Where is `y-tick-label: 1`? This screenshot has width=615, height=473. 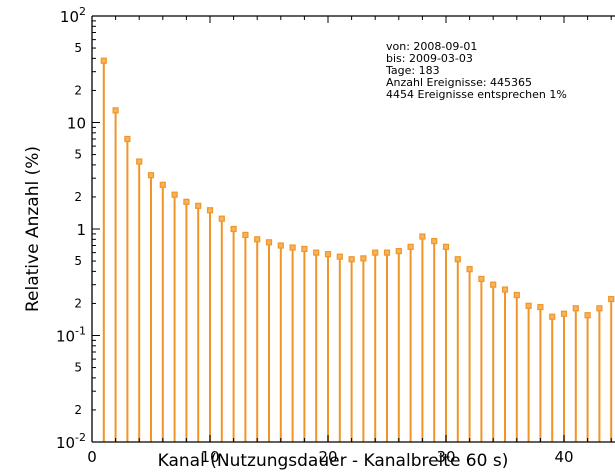 y-tick-label: 1 is located at coordinates (81, 230).